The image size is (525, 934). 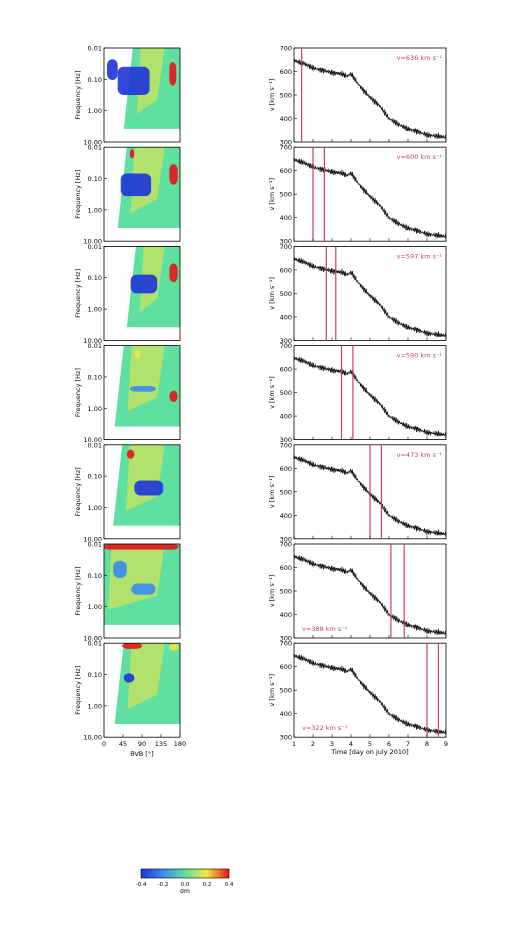 I want to click on x-tick-label: 2, so click(x=313, y=744).